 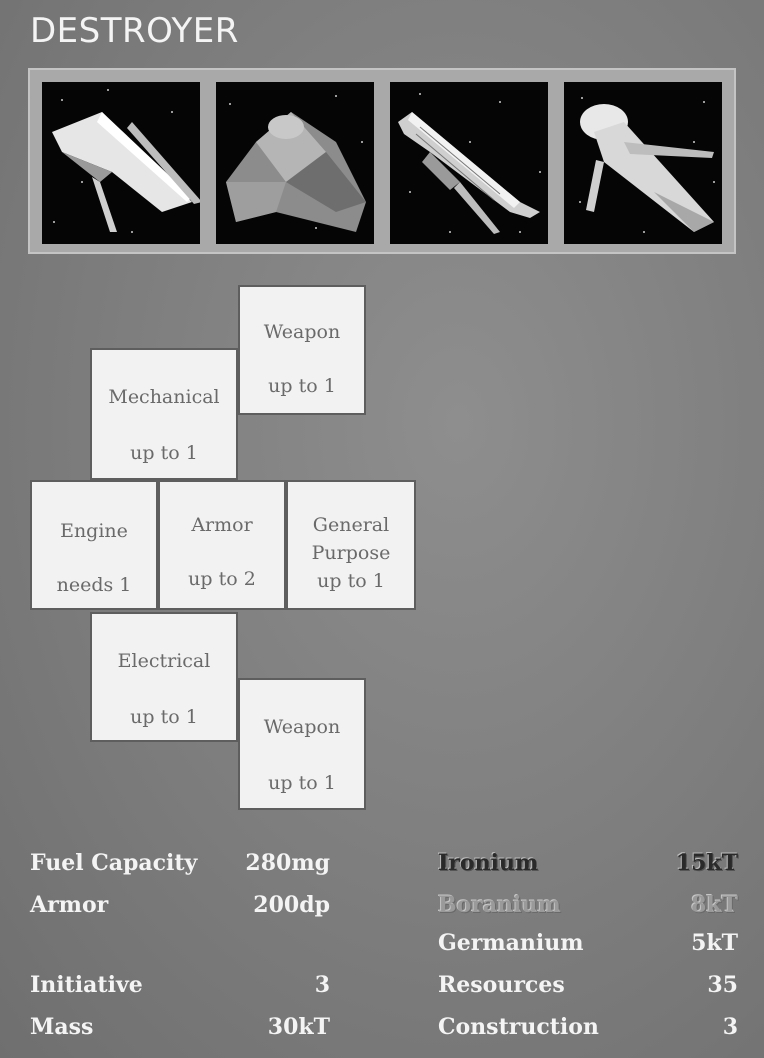 I want to click on slot-weapon-bottom: Weapon up to 1, so click(x=302, y=744).